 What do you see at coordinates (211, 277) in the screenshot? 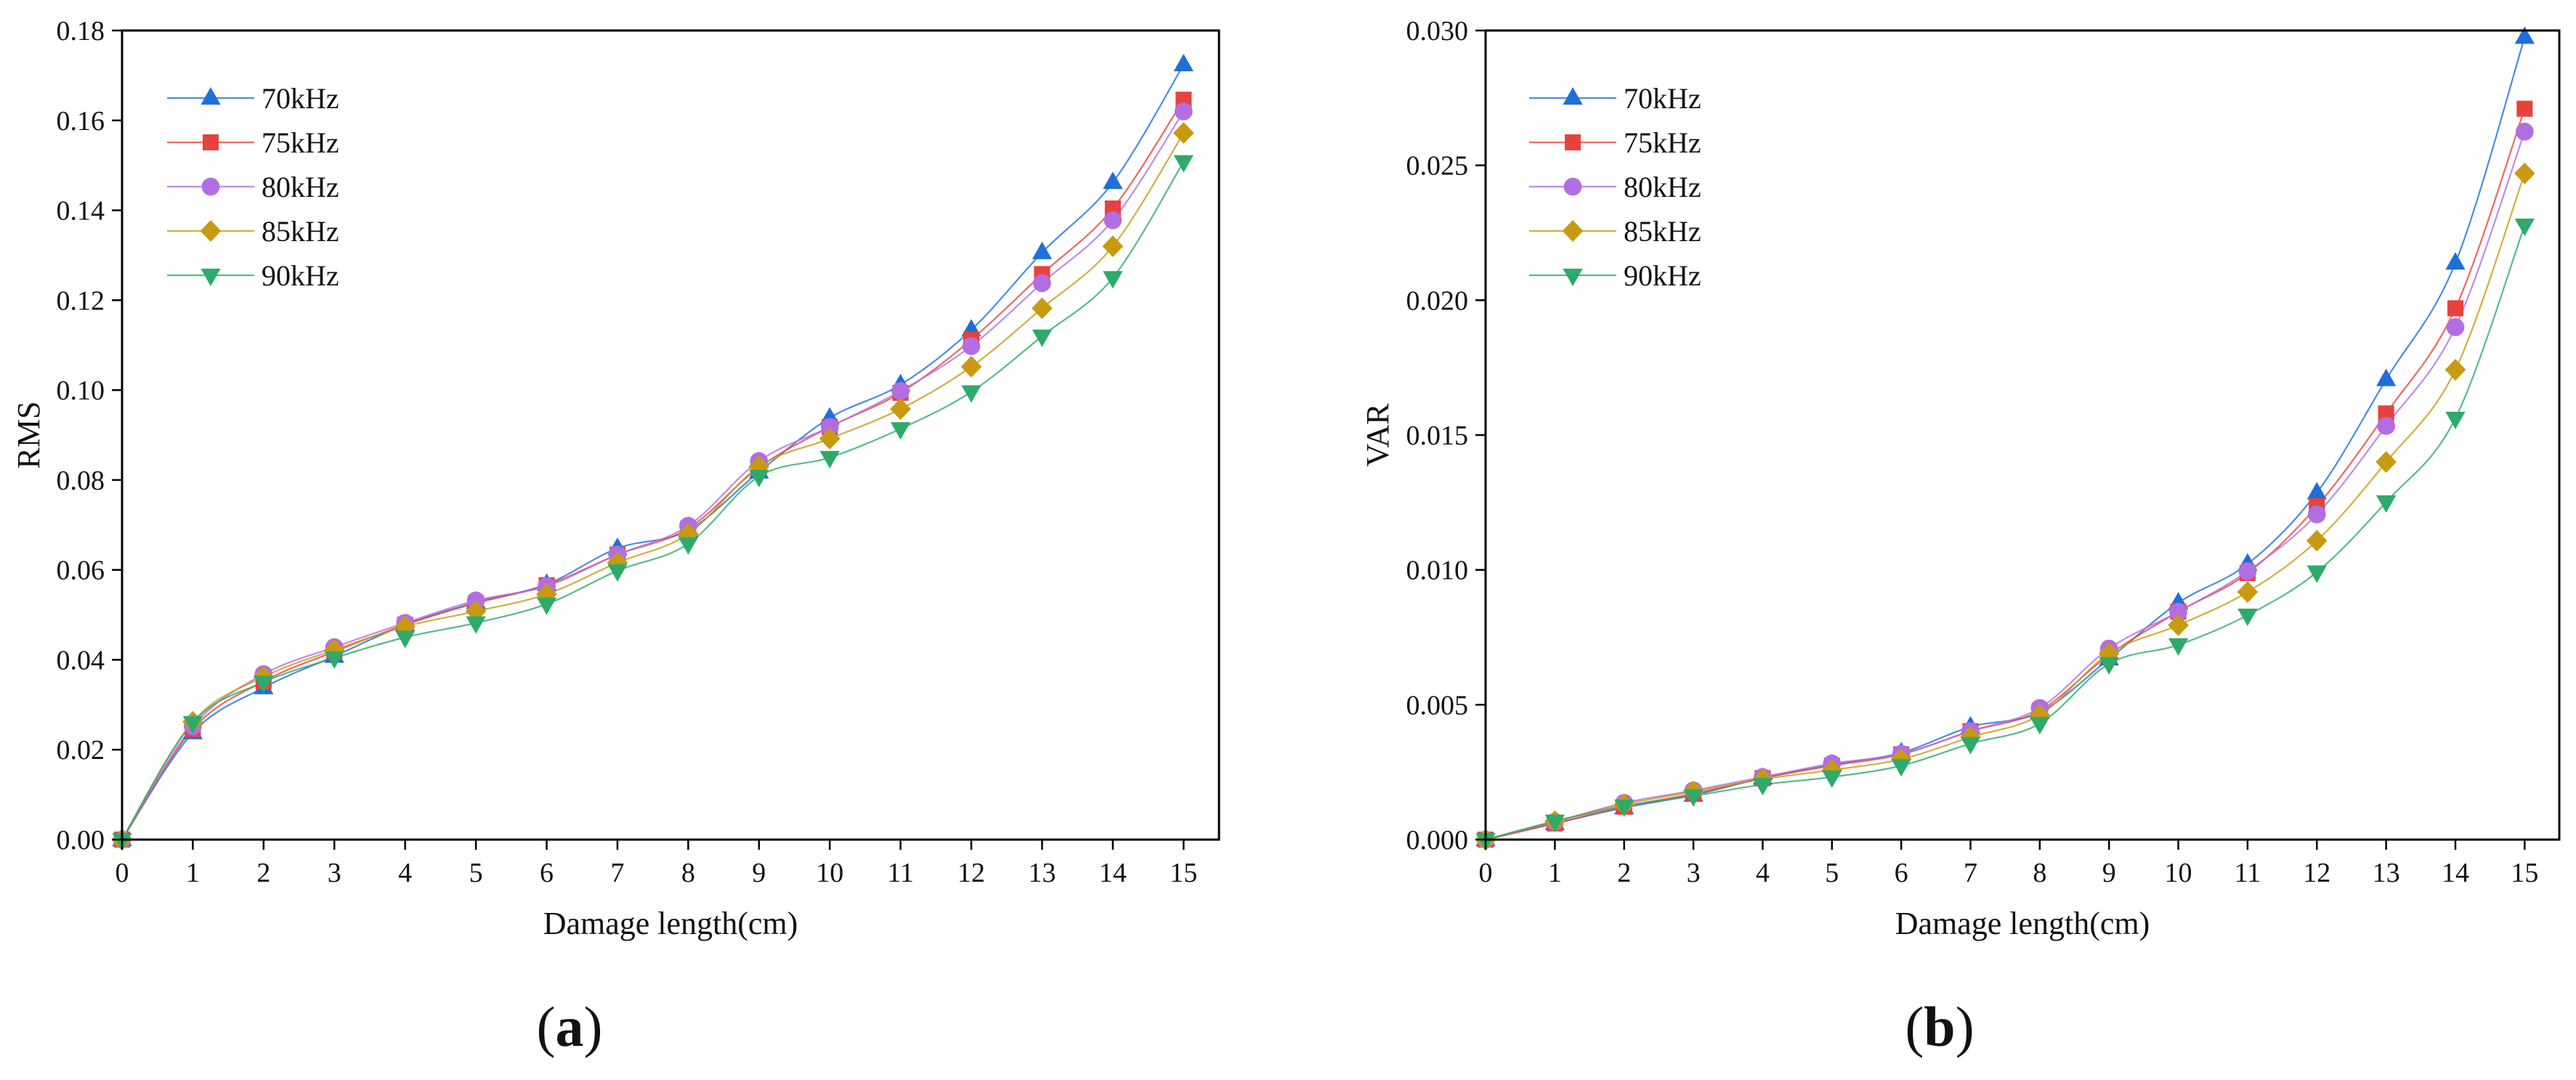
I see `chart-a-legend-marker-90kHz` at bounding box center [211, 277].